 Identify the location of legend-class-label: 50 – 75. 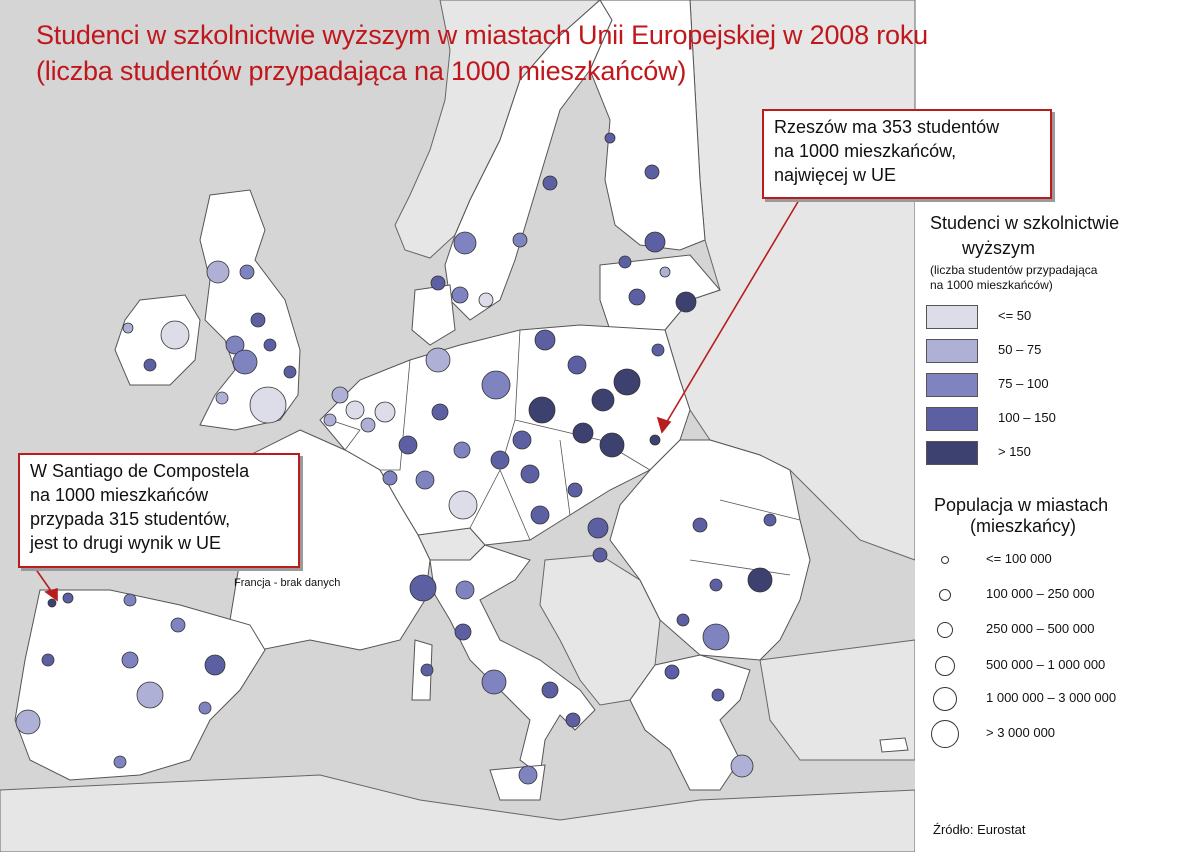
(1020, 349).